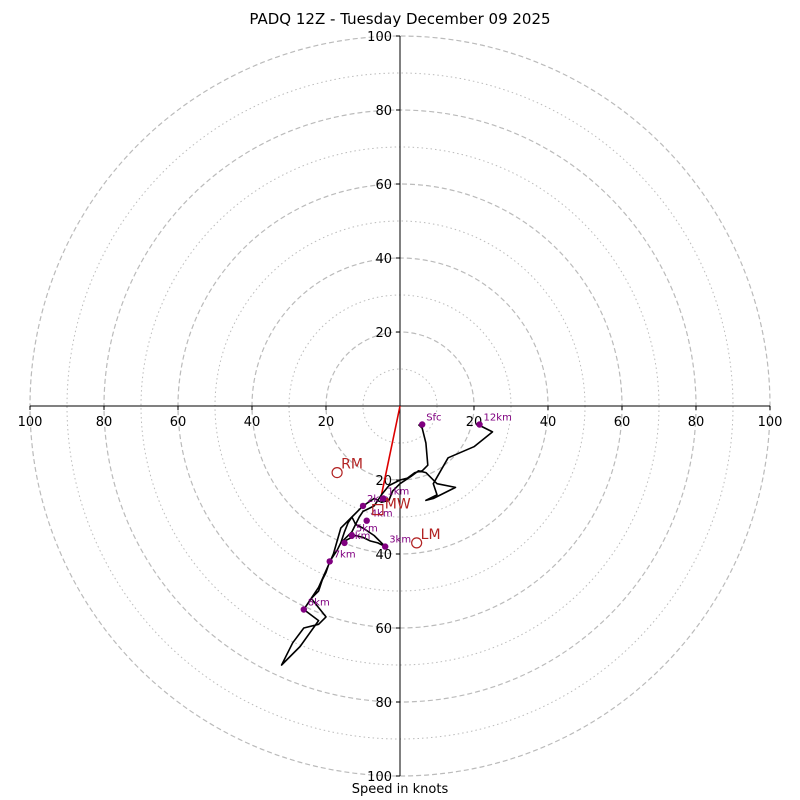 Image resolution: width=800 pixels, height=800 pixels. Describe the element at coordinates (498, 418) in the screenshot. I see `marker-label-12km: 12km` at that location.